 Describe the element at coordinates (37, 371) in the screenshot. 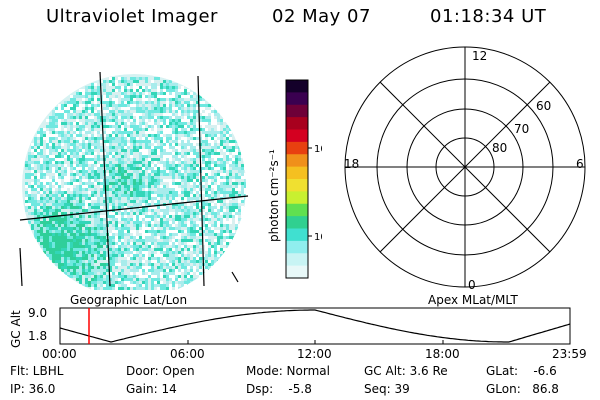

I see `filter-info: Flt: LBHL` at that location.